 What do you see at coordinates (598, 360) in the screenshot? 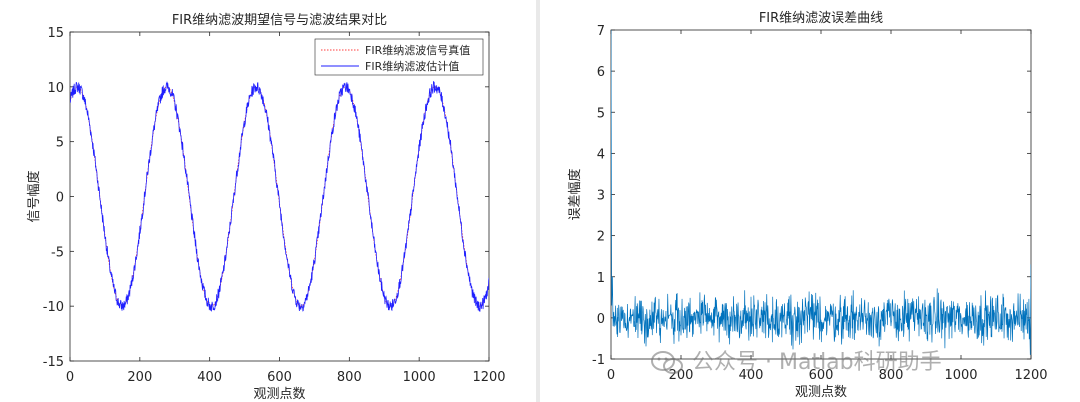
I see `y-tick-label: -1` at bounding box center [598, 360].